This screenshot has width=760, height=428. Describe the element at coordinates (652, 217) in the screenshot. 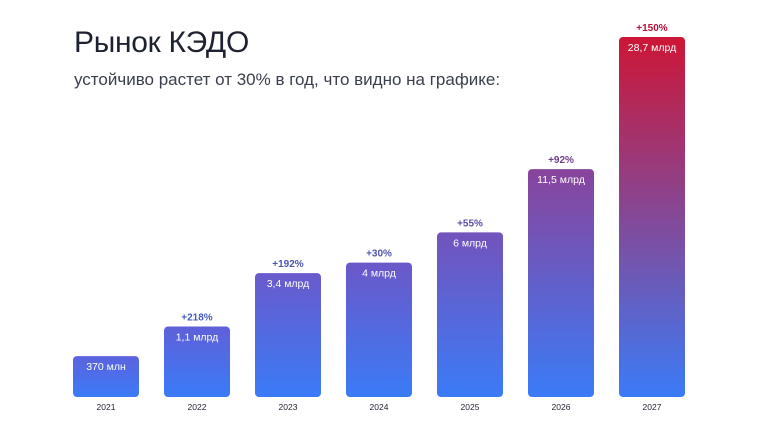

I see `bar-2027` at that location.